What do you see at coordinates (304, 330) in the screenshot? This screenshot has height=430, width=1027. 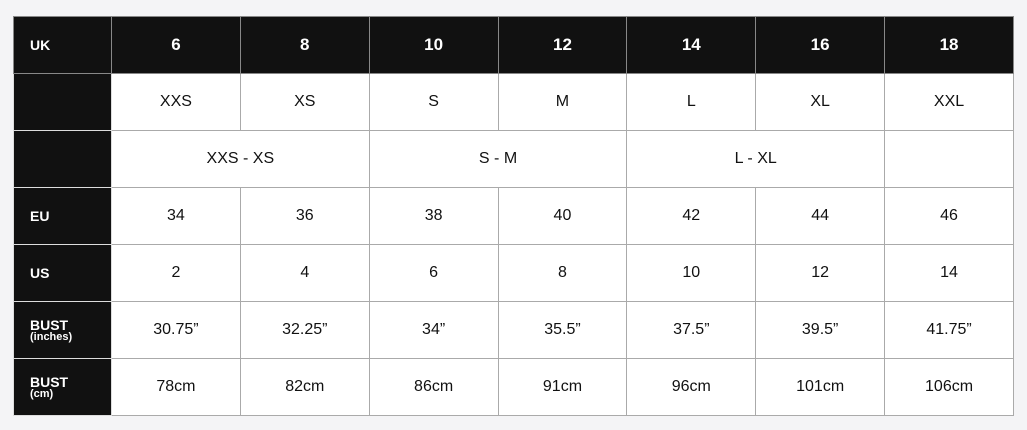 I see `bust-inches: 32.25”` at bounding box center [304, 330].